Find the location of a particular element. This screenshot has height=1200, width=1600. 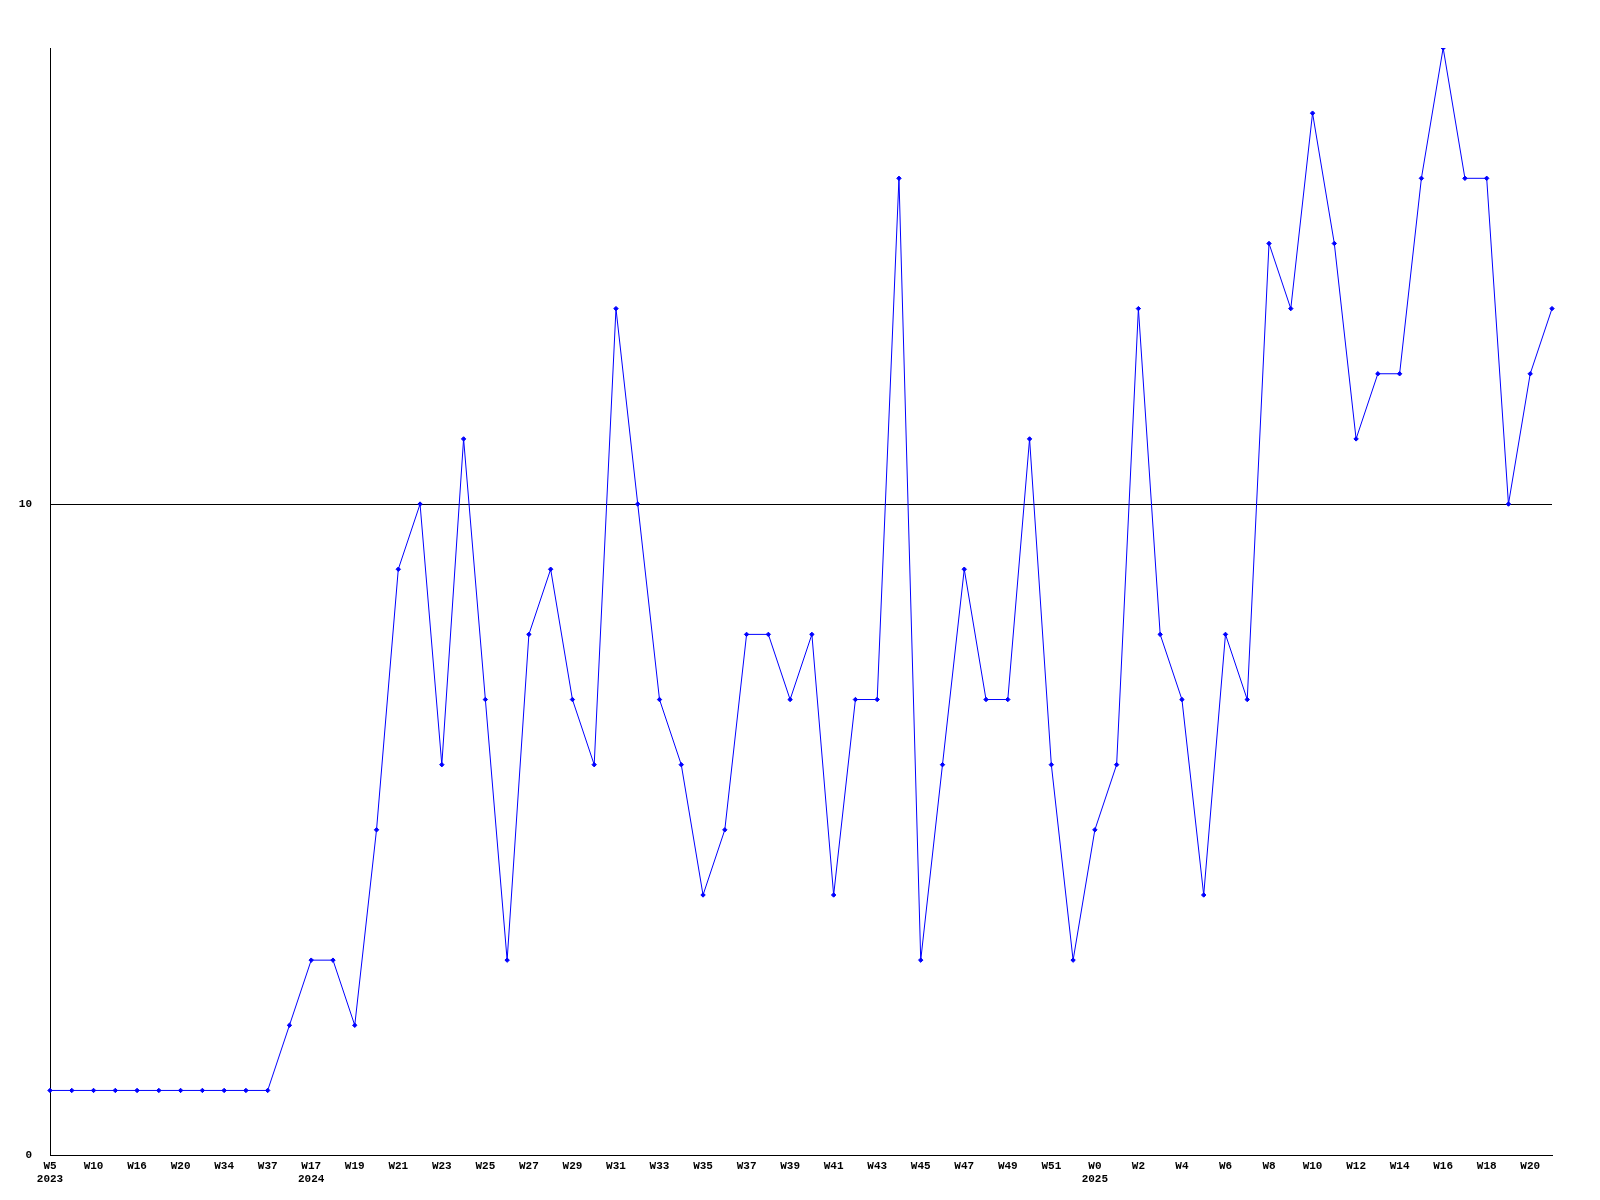

x-tick-label: W33 is located at coordinates (659, 1165).